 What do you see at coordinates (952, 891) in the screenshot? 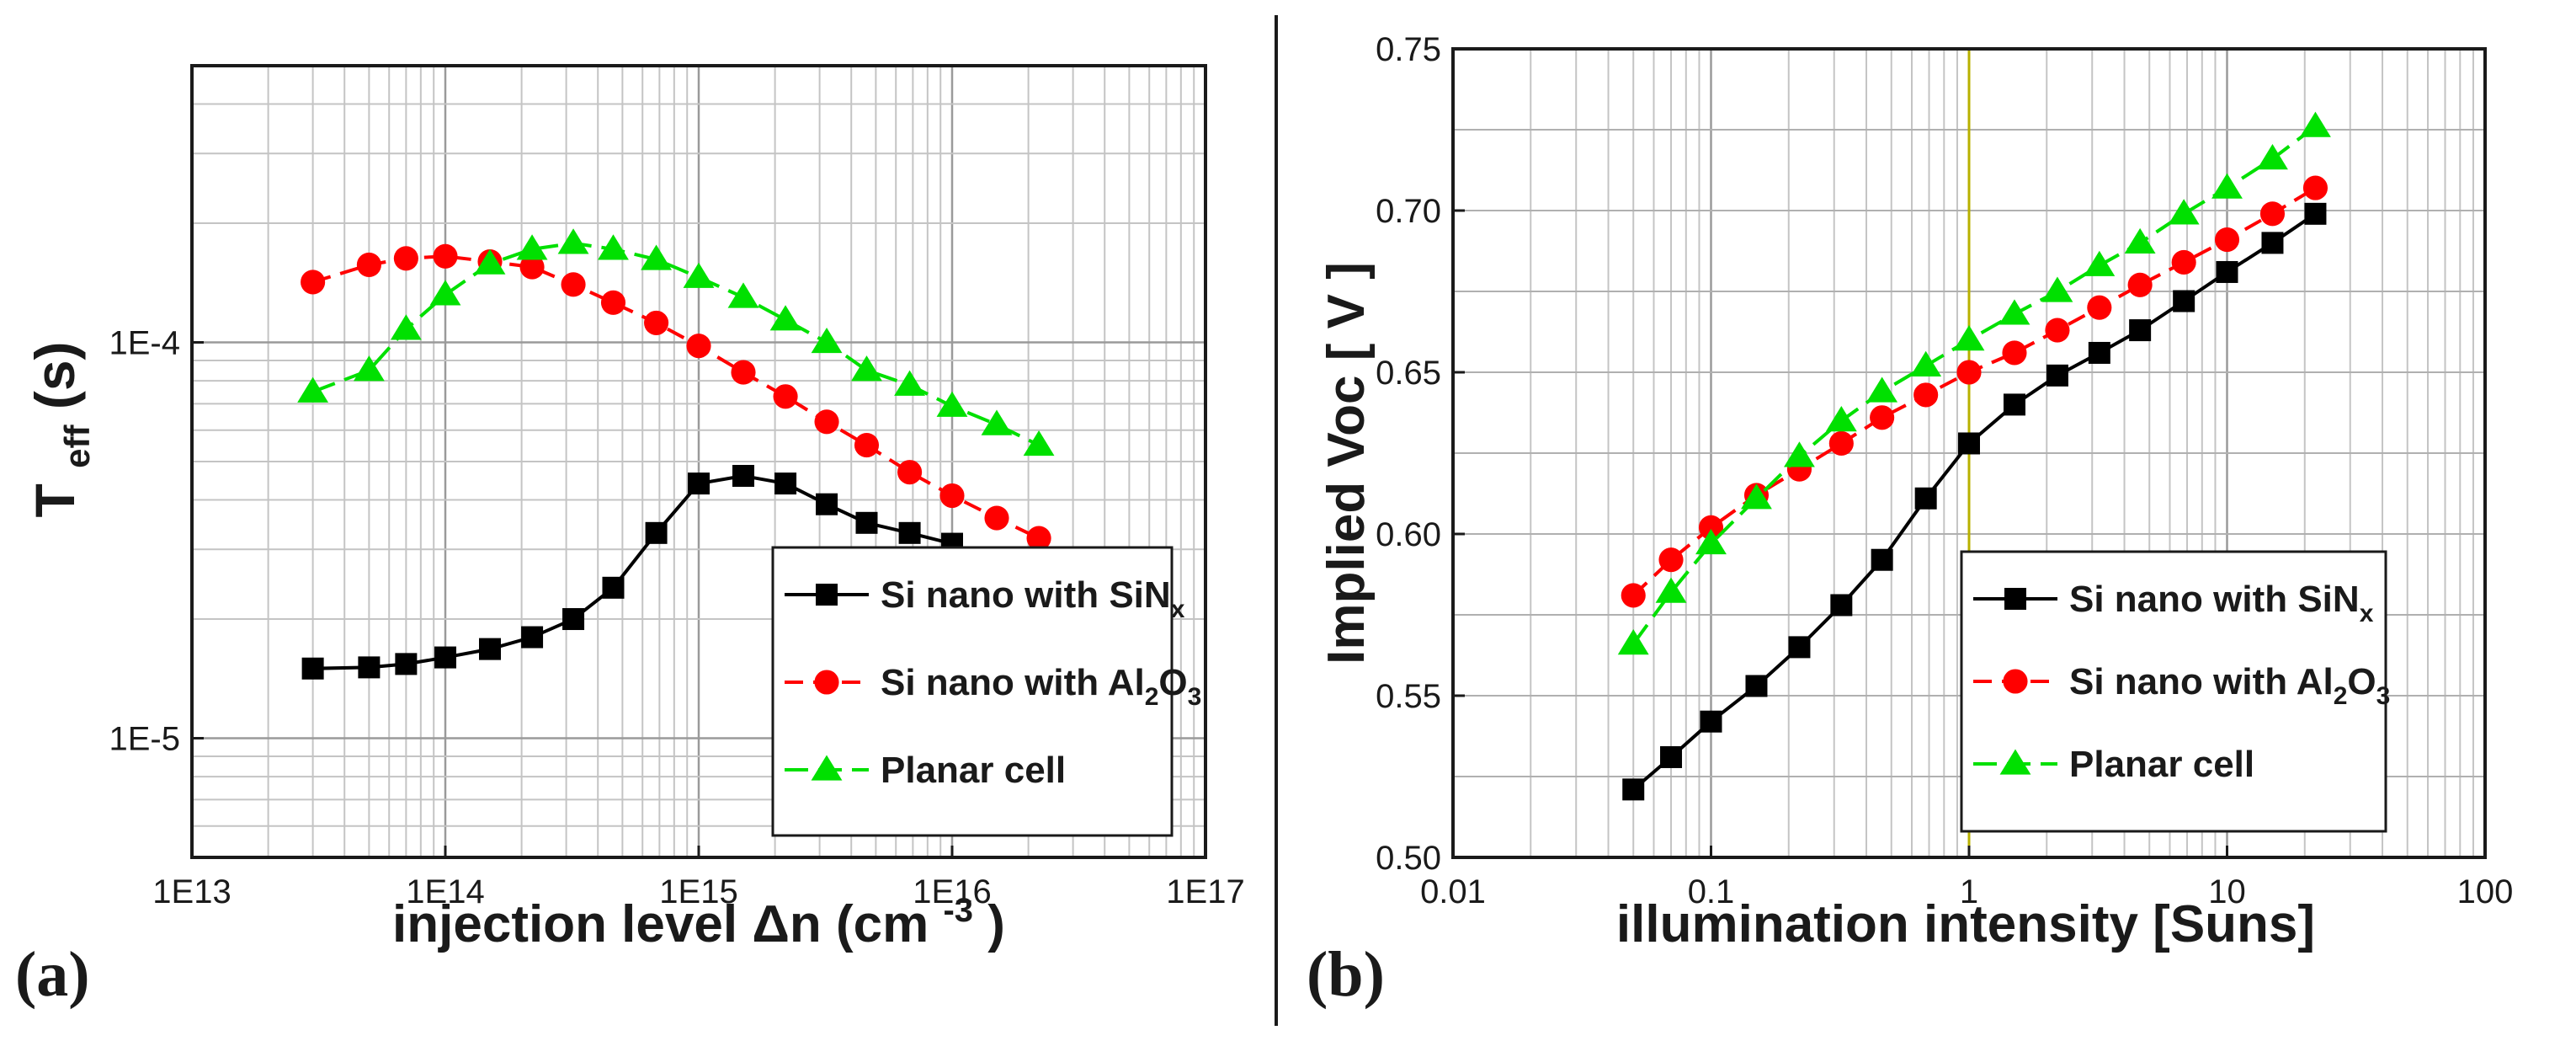
I see `x-tick-label: 1E16` at bounding box center [952, 891].